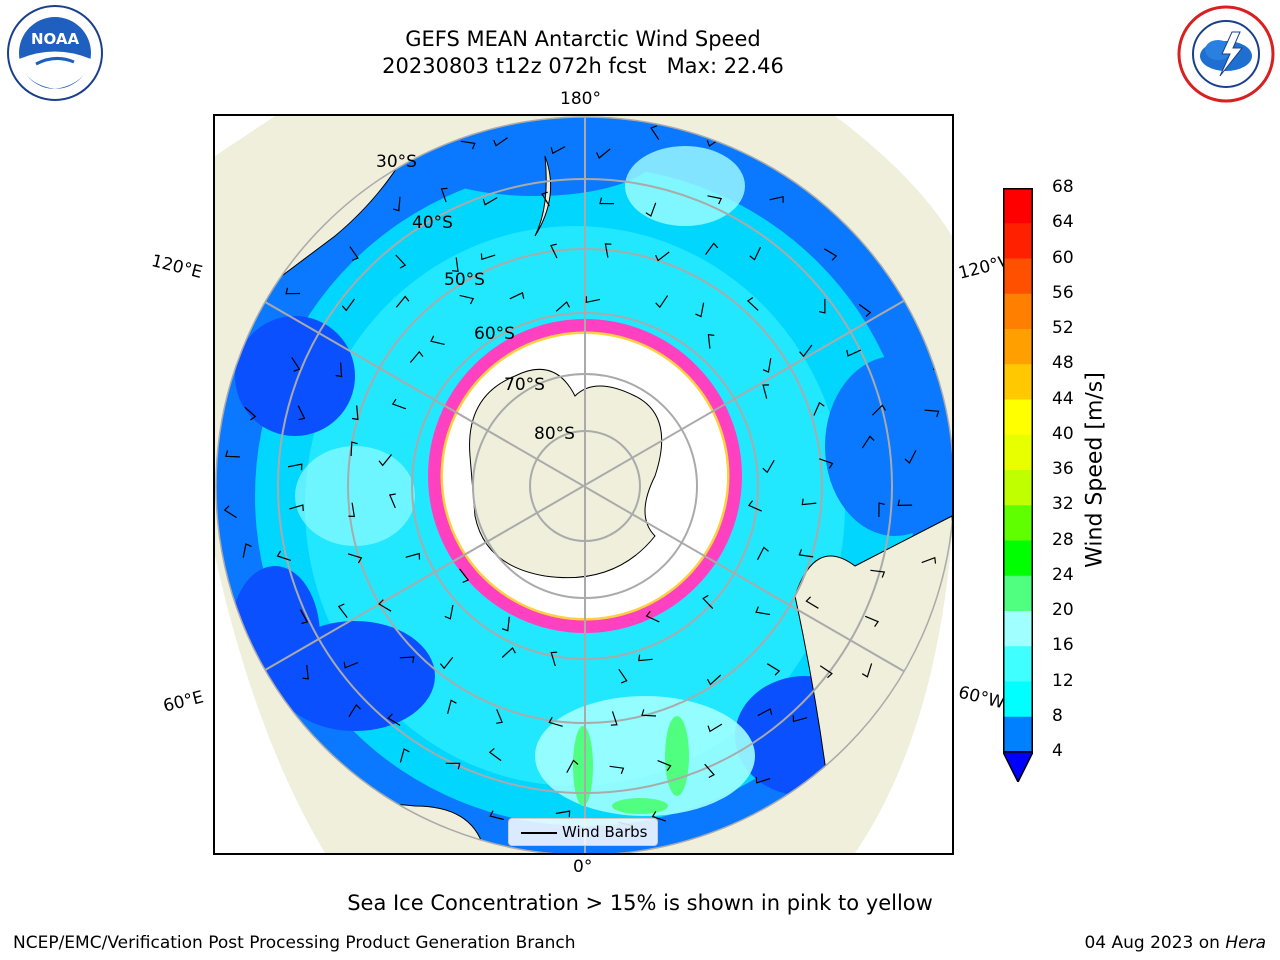 The image size is (1280, 960). Describe the element at coordinates (583, 39) in the screenshot. I see `map-title: GEFS MEAN Antarctic Wind Speed` at that location.